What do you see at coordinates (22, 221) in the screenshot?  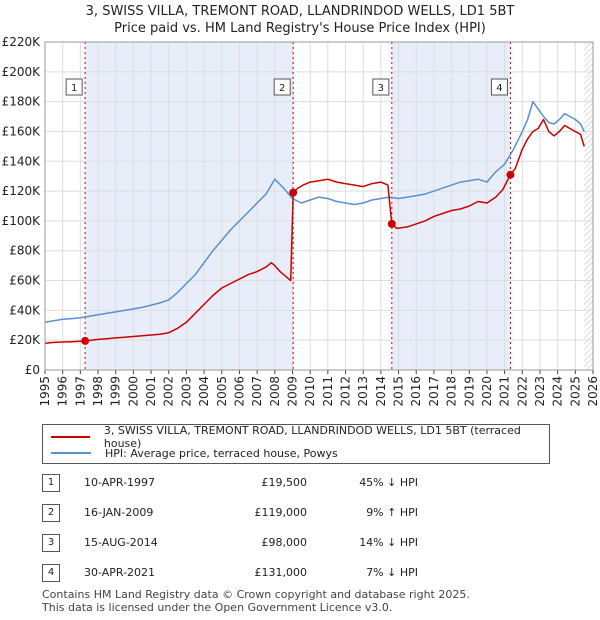 I see `y-tick-label: £100K` at bounding box center [22, 221].